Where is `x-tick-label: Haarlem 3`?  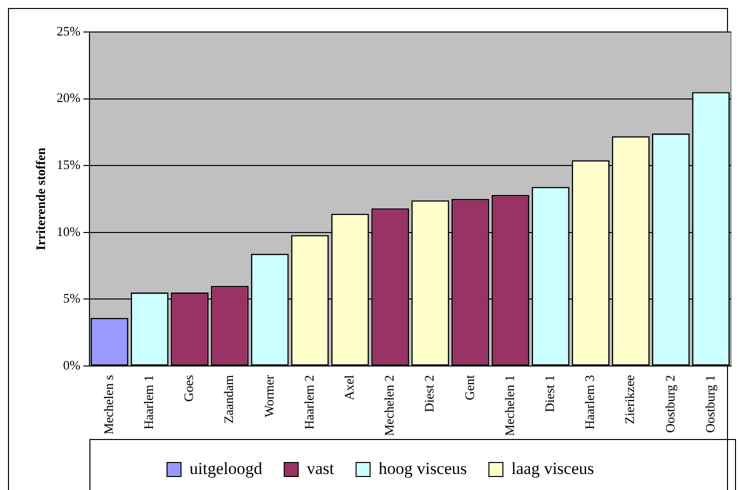 x-tick-label: Haarlem 3 is located at coordinates (590, 402).